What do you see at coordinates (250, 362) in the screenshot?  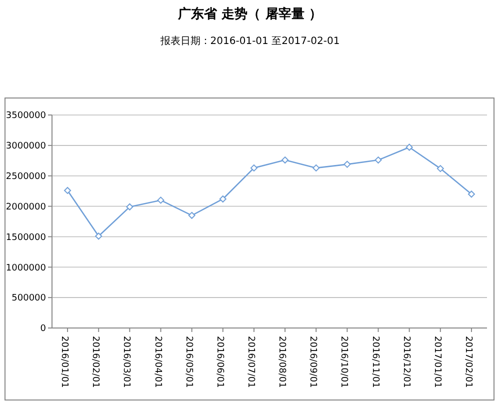 I see `x-tick-label: 2016/07/01` at bounding box center [250, 362].